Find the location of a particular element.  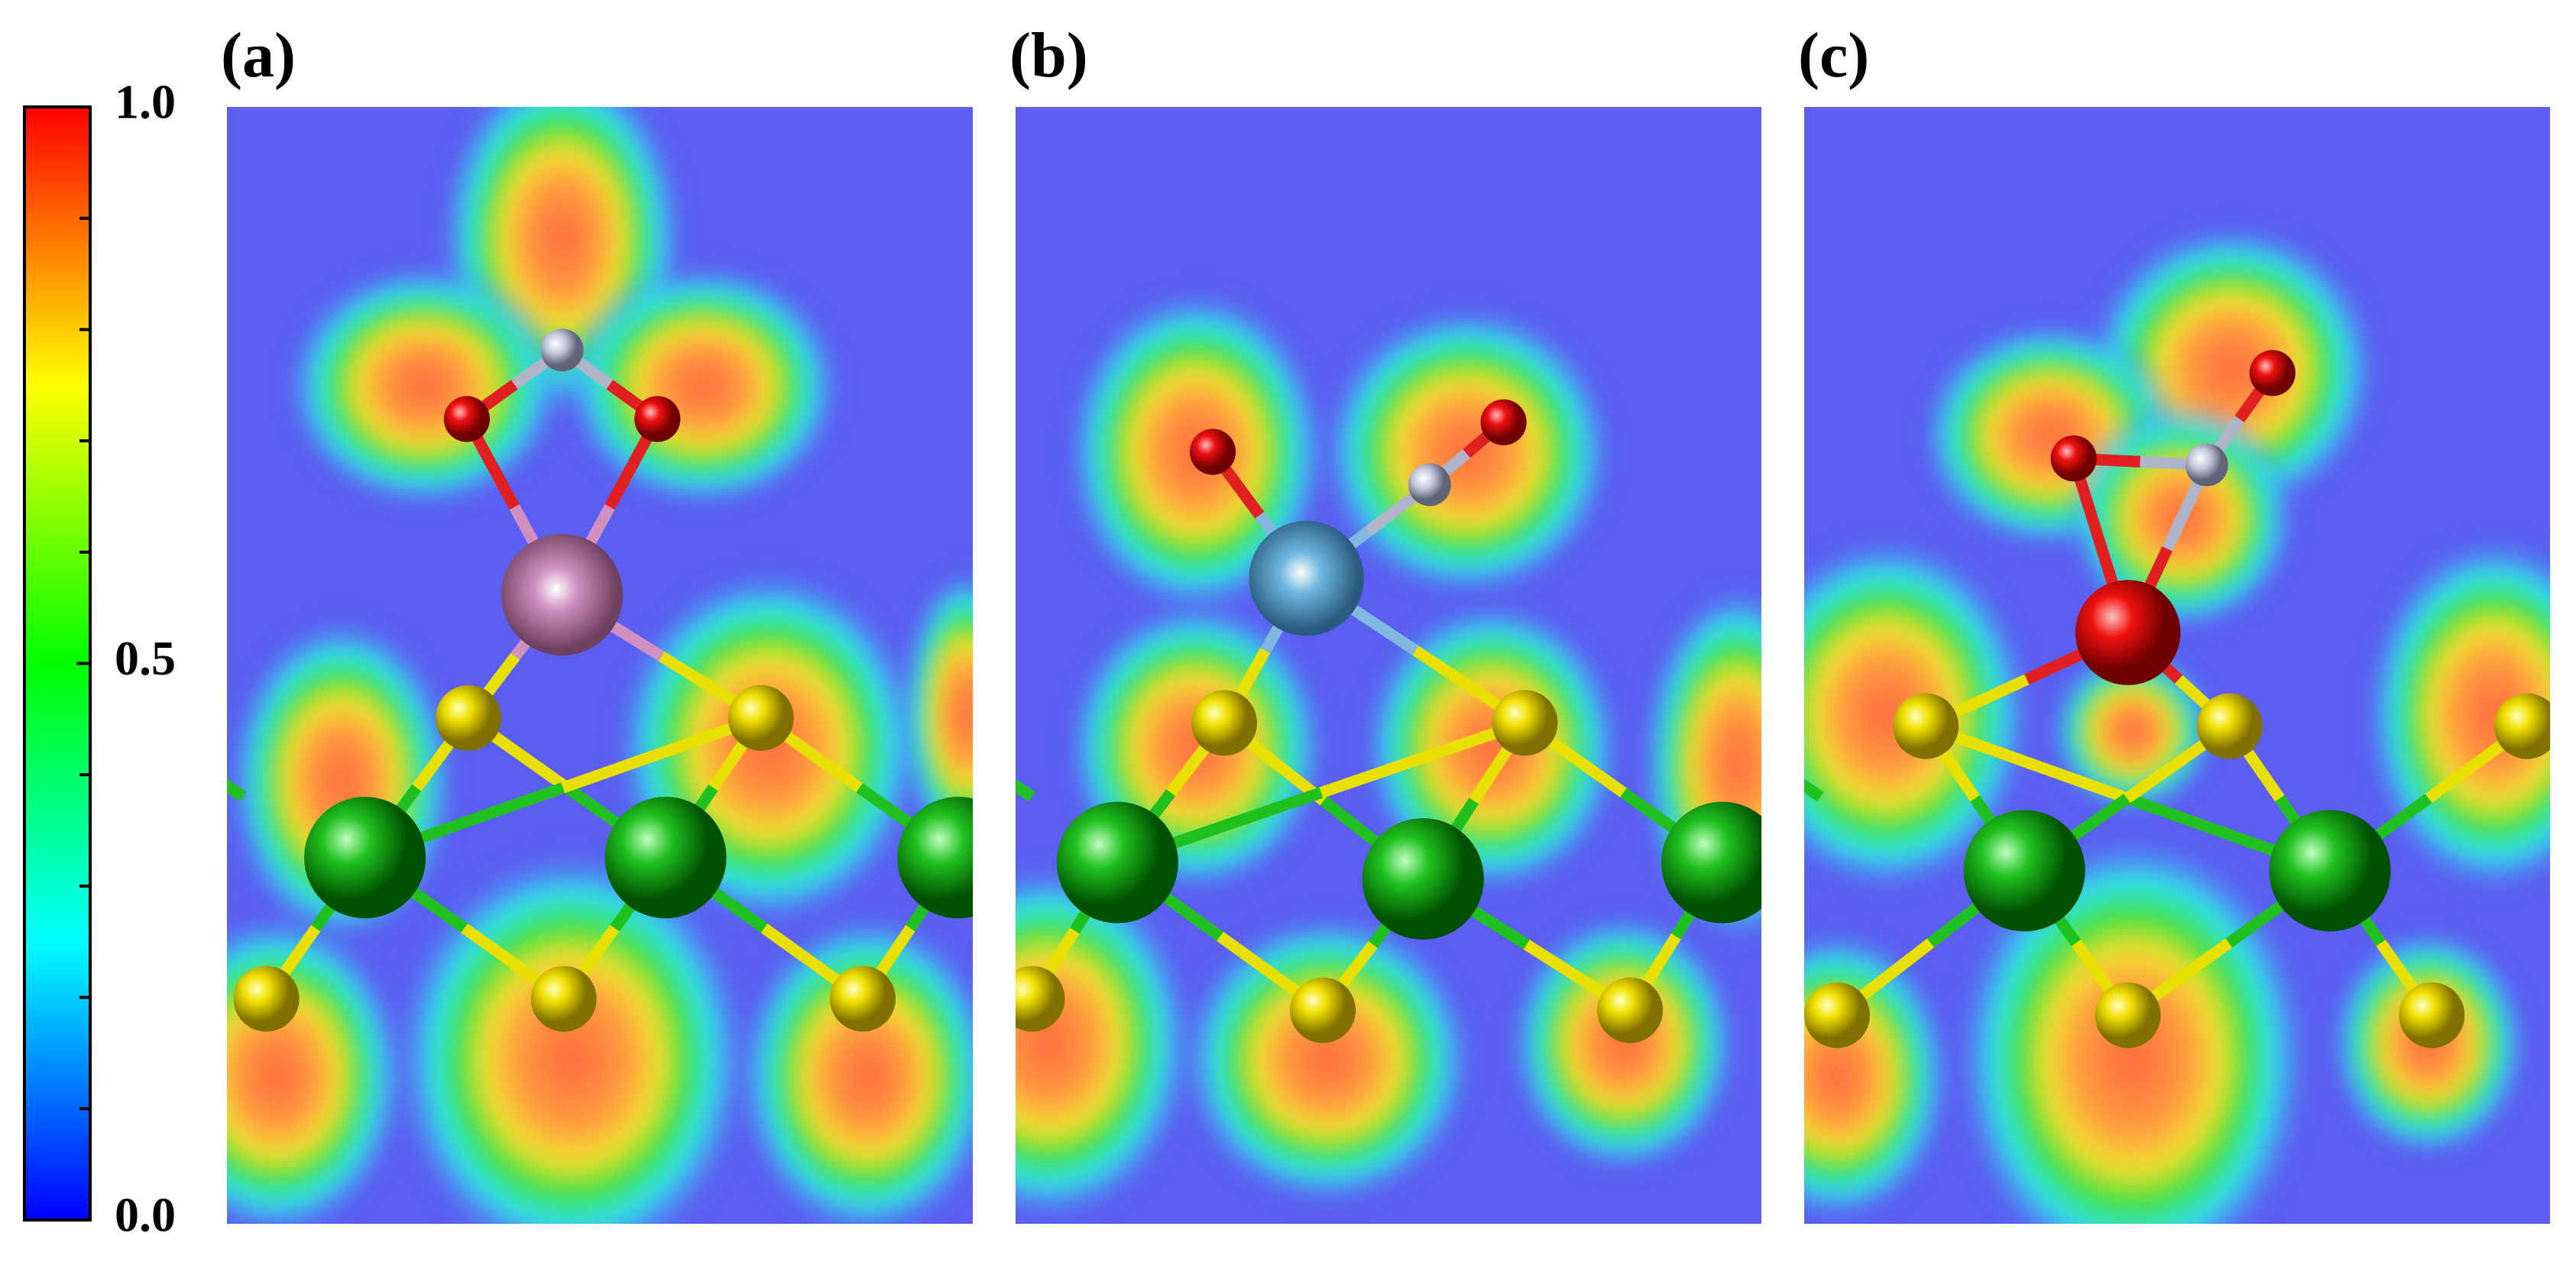

tick-label: 0.0 is located at coordinates (145, 1215).